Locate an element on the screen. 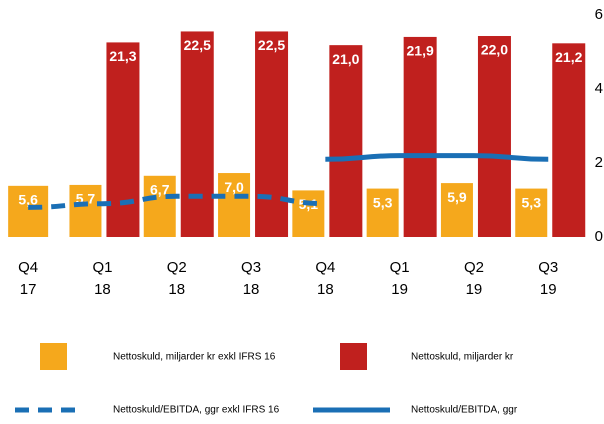 This screenshot has height=424, width=604. data-label: 21,2 is located at coordinates (568, 57).